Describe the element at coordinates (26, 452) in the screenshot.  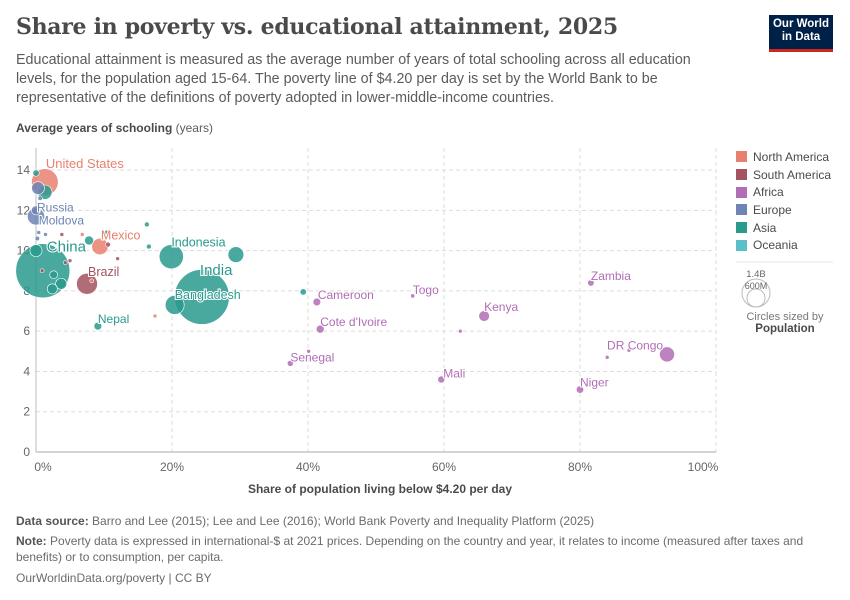
I see `y-tick-label: 0` at that location.